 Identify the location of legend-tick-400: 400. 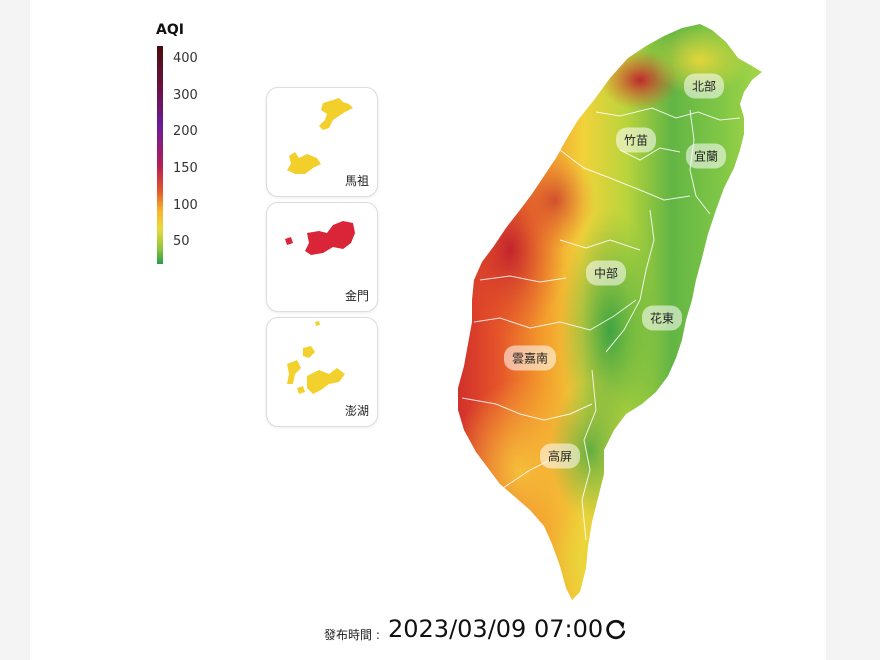
(185, 58).